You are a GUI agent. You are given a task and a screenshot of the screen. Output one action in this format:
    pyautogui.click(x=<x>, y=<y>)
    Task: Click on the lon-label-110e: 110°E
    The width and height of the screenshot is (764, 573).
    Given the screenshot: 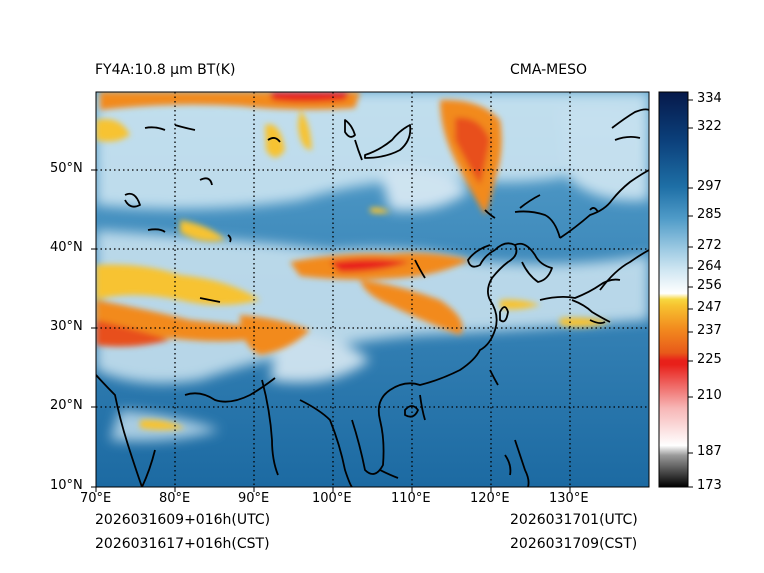 What is the action you would take?
    pyautogui.click(x=411, y=498)
    